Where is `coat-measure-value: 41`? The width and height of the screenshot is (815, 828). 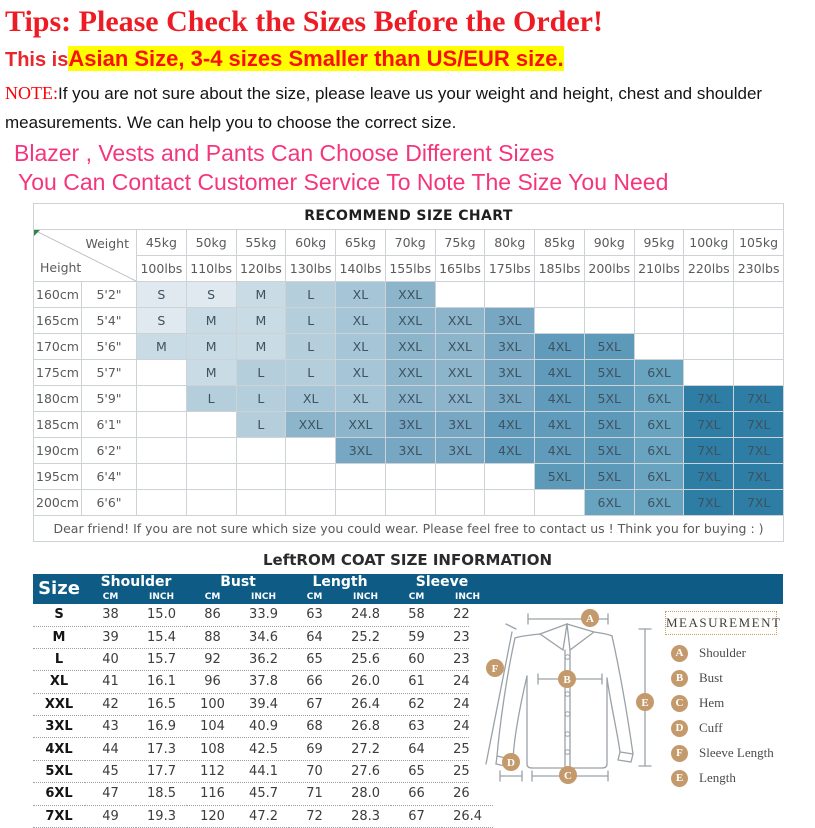
coat-measure-value: 41 is located at coordinates (110, 682).